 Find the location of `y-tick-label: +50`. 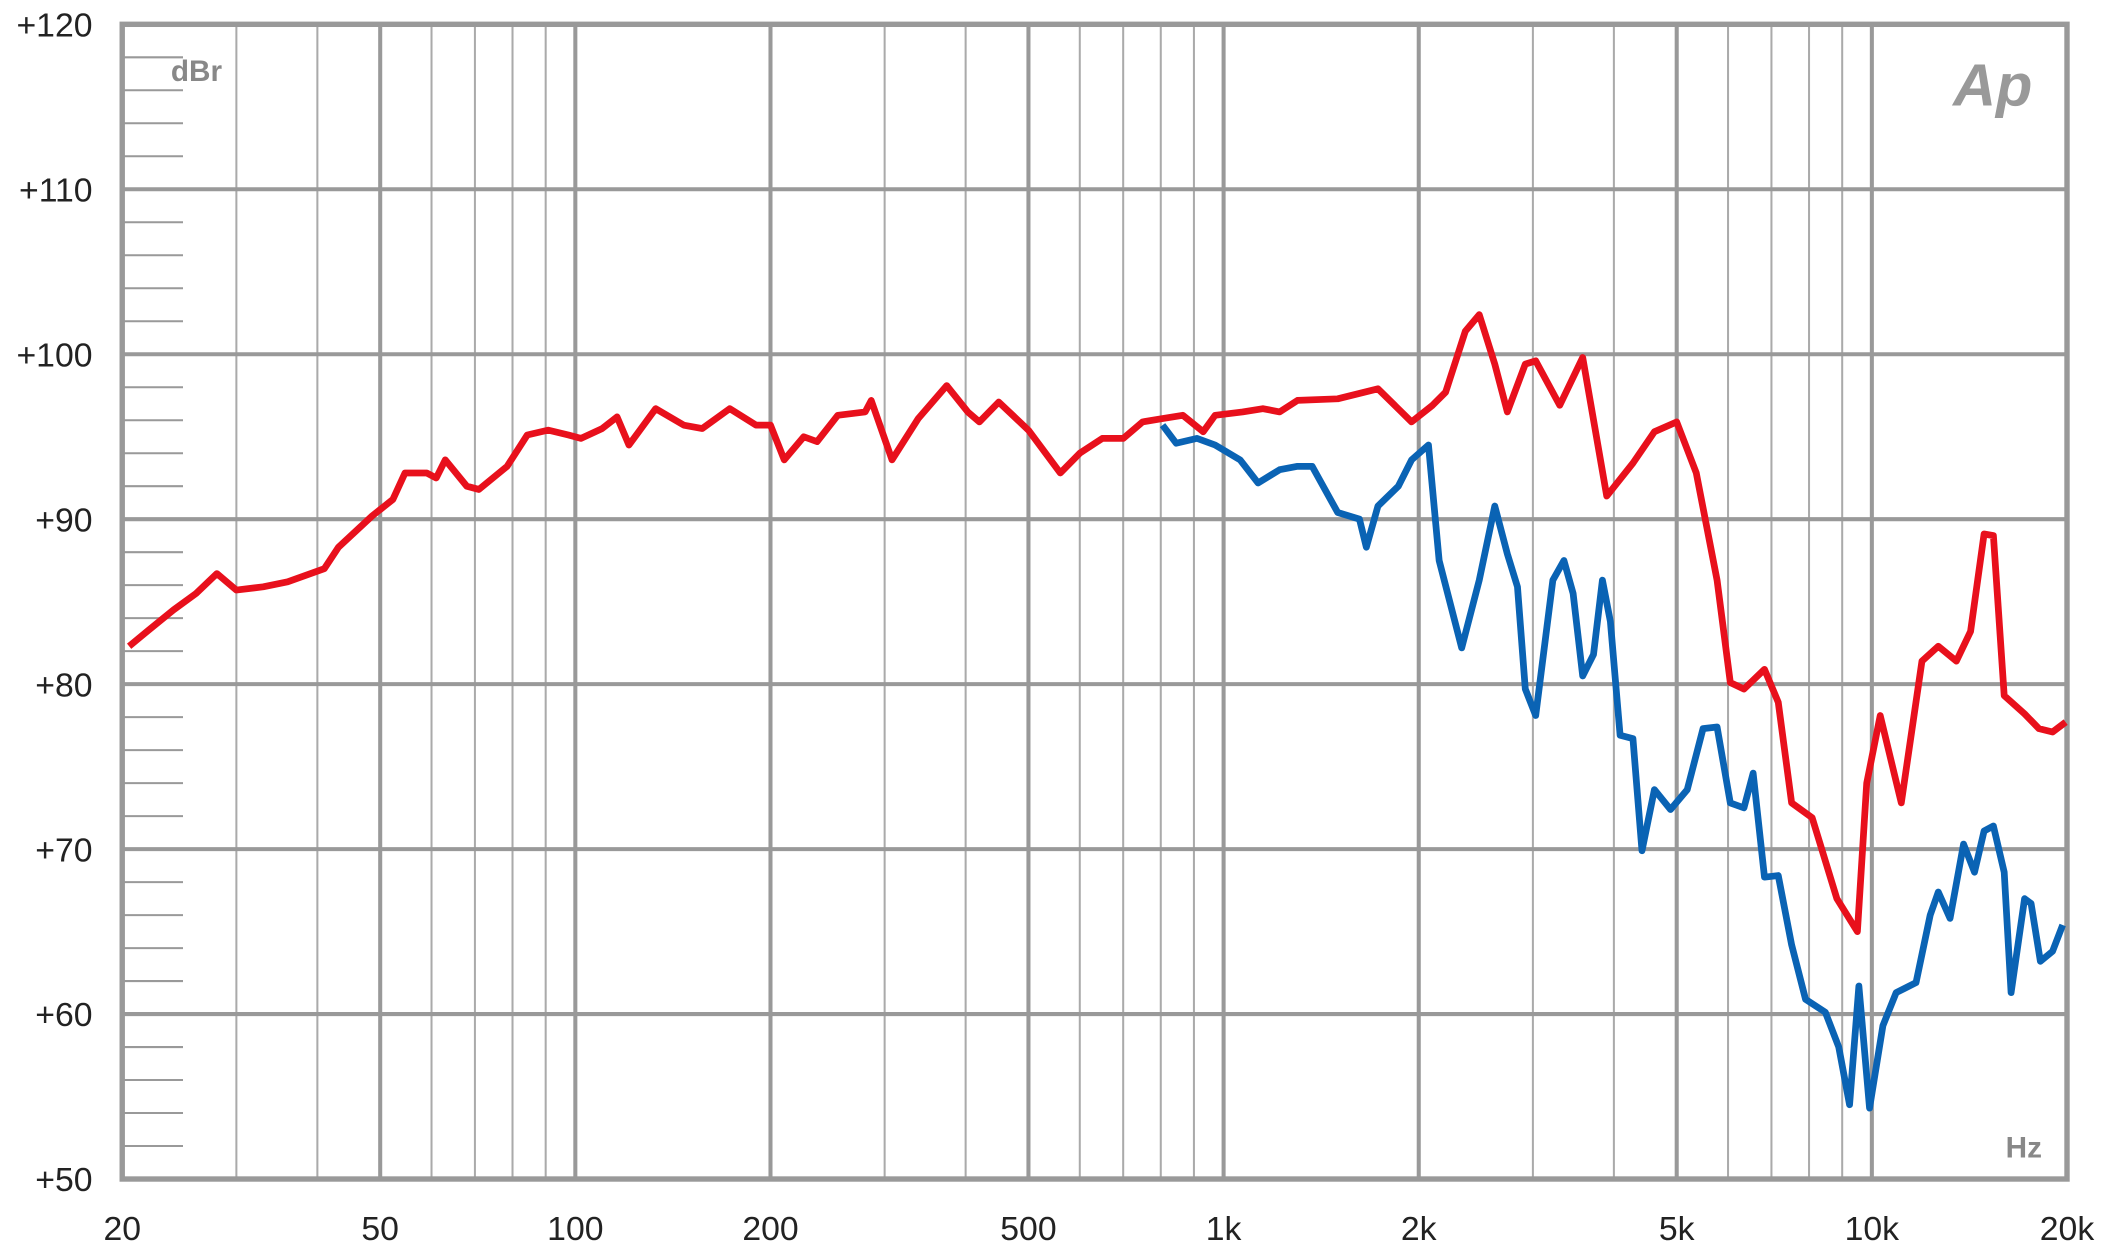

y-tick-label: +50 is located at coordinates (63, 1180).